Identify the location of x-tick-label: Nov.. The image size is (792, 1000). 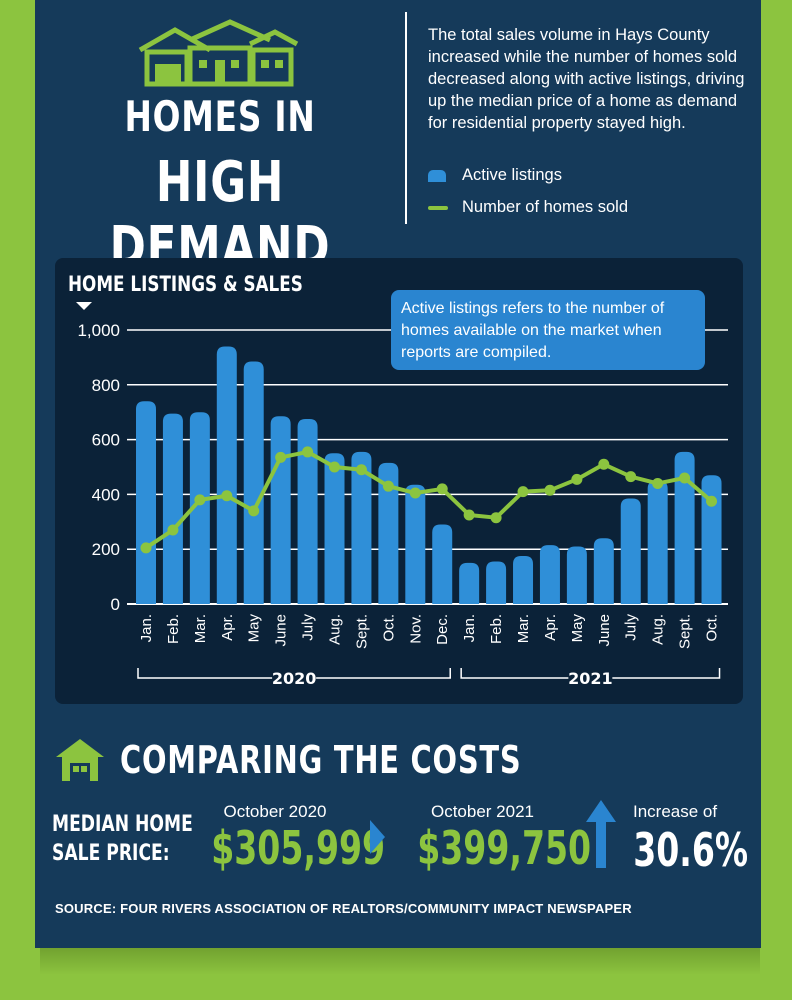
(415, 629).